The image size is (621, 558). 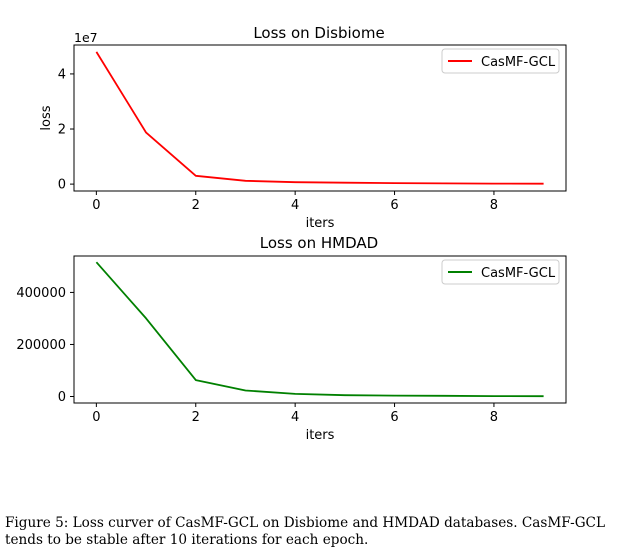 I want to click on y-tick-label: 400000, so click(x=41, y=293).